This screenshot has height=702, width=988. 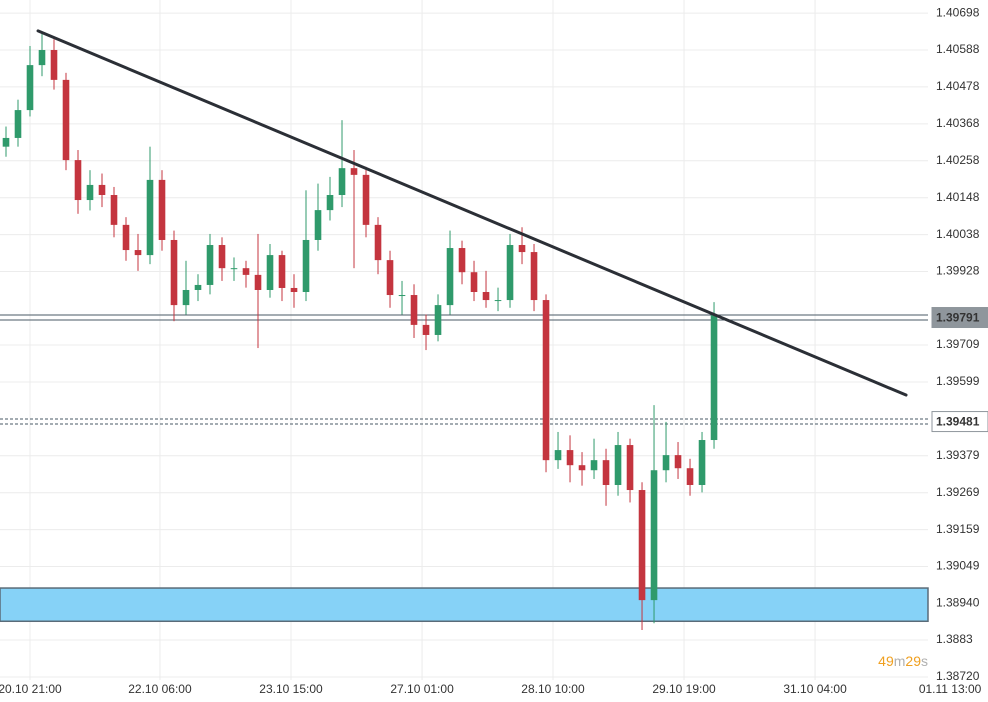 I want to click on price-label: 1.39481, so click(x=958, y=422).